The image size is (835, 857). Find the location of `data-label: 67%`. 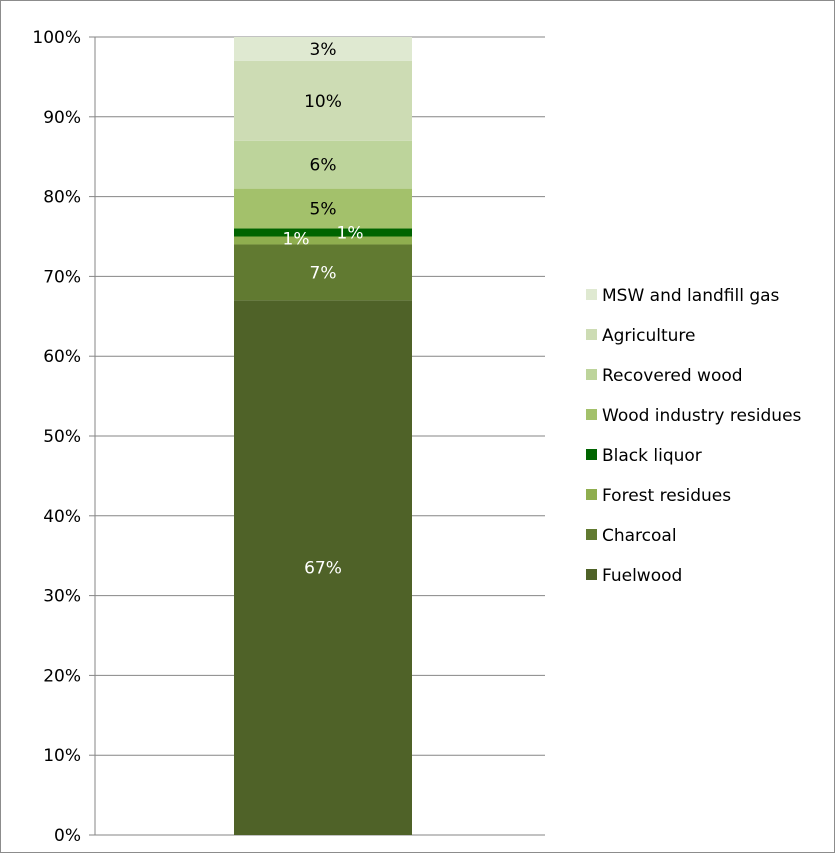

data-label: 67% is located at coordinates (323, 569).